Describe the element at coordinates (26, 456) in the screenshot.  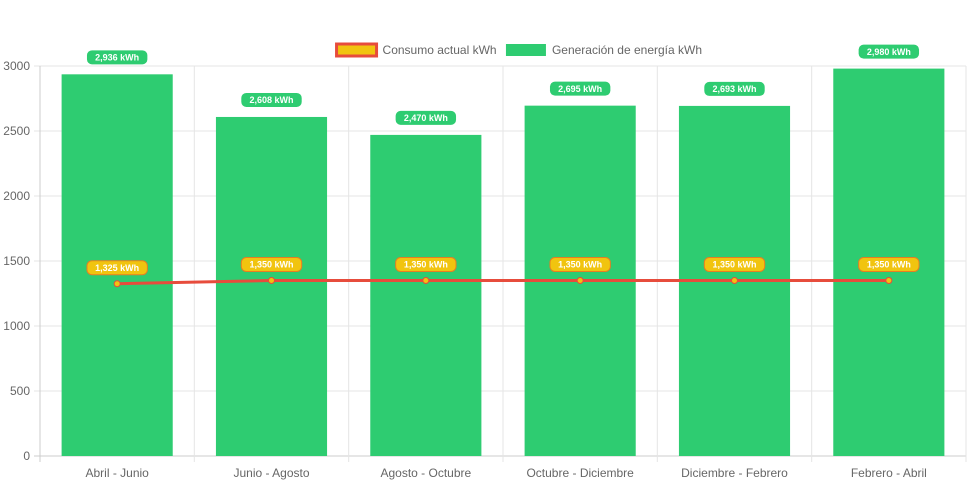
I see `y-tick-label: 0` at that location.